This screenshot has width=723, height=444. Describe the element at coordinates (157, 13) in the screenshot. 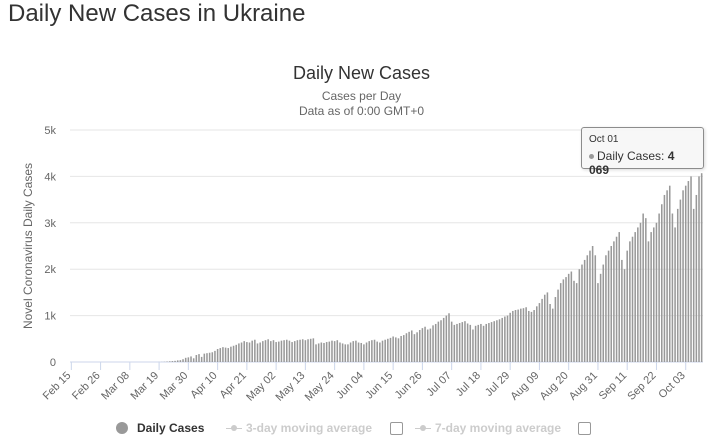

I see `page-title: Daily New Cases in Ukraine` at that location.